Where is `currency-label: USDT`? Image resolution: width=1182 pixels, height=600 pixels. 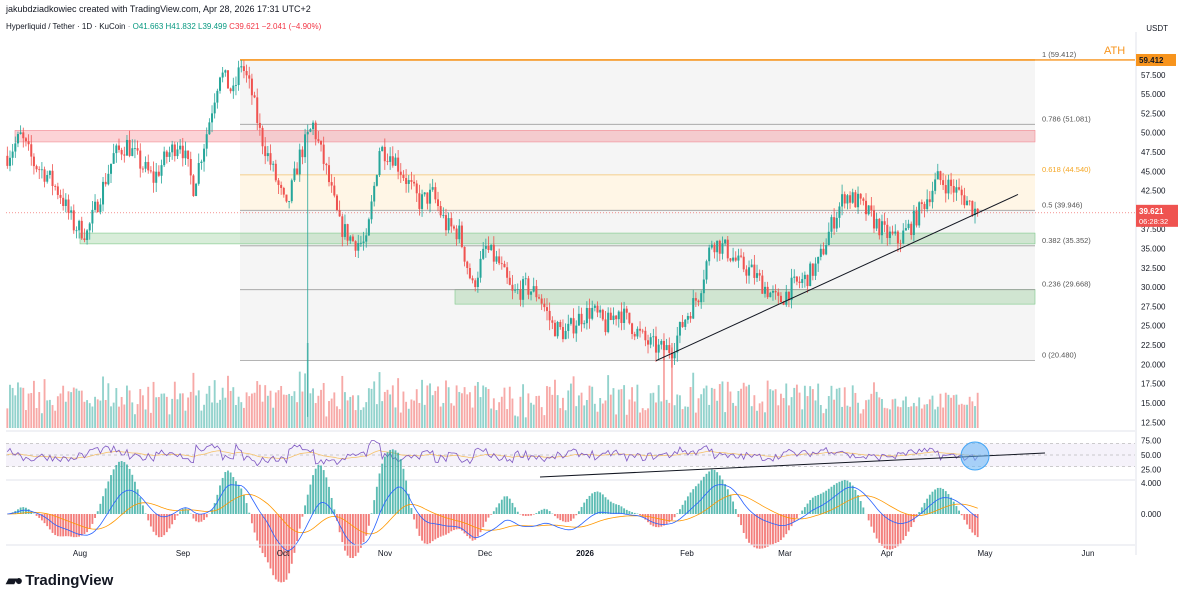 currency-label: USDT is located at coordinates (1157, 28).